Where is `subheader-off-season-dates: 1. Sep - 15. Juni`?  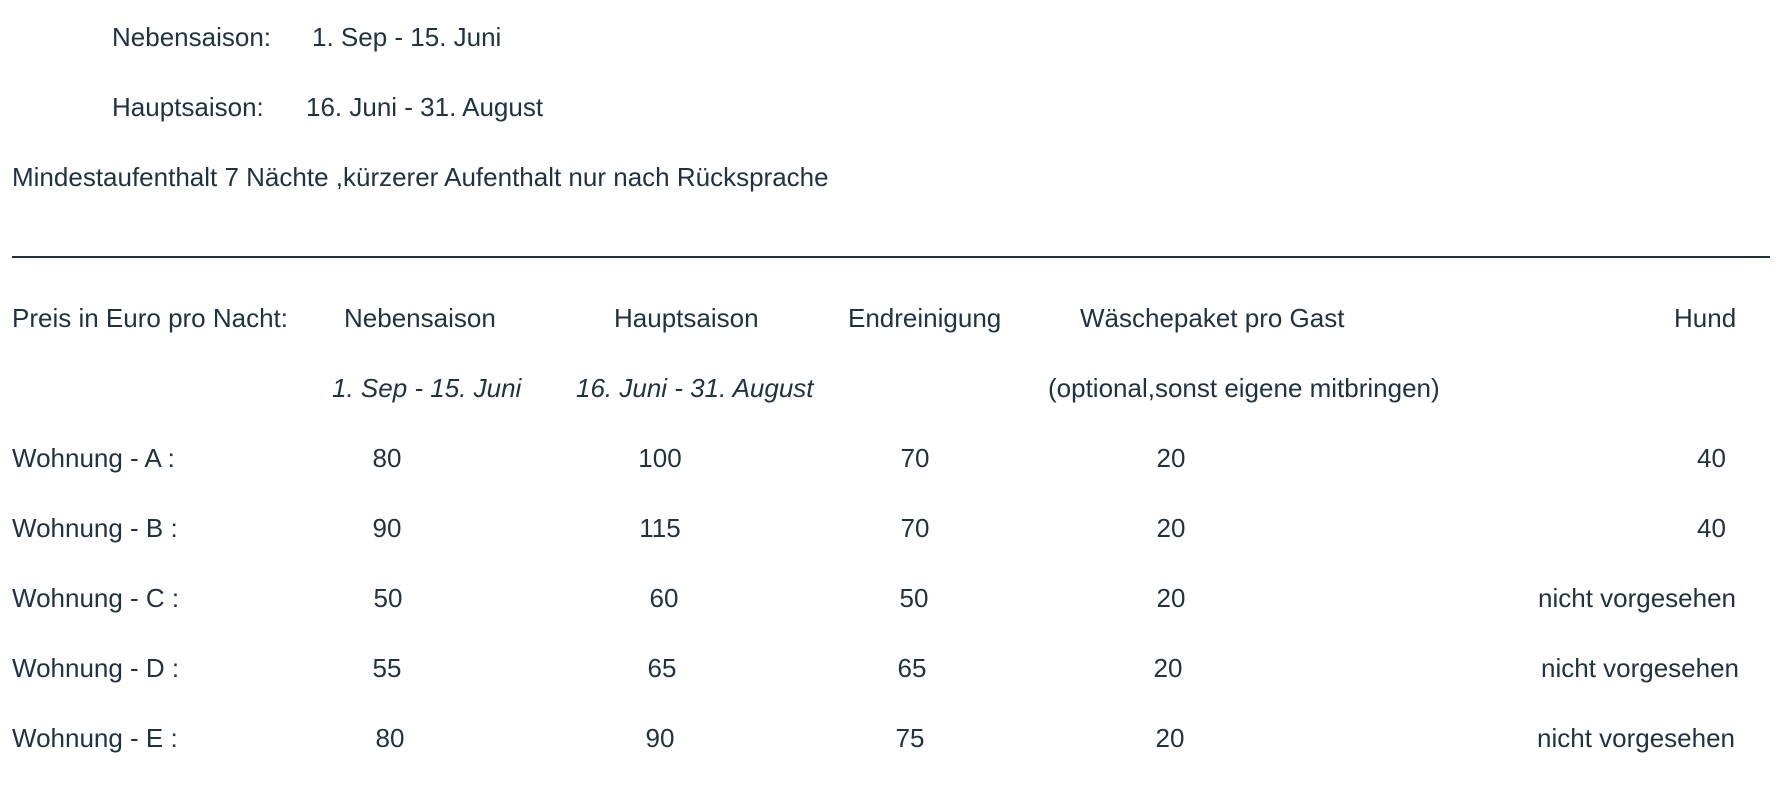 subheader-off-season-dates: 1. Sep - 15. Juni is located at coordinates (427, 388).